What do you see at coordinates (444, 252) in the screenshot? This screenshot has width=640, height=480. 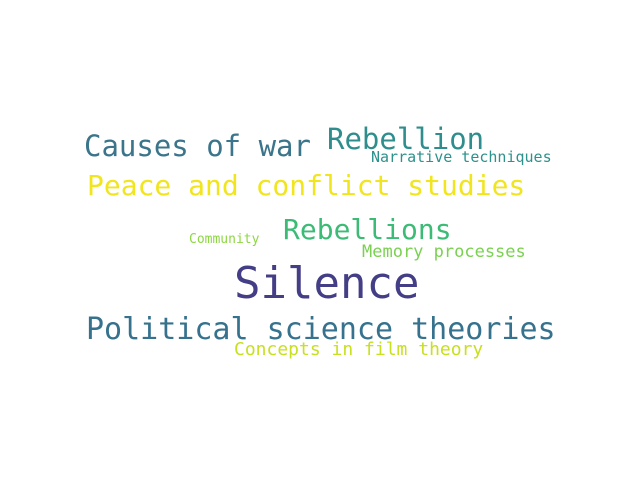 I see `word-memory-processes: Memory processes` at bounding box center [444, 252].